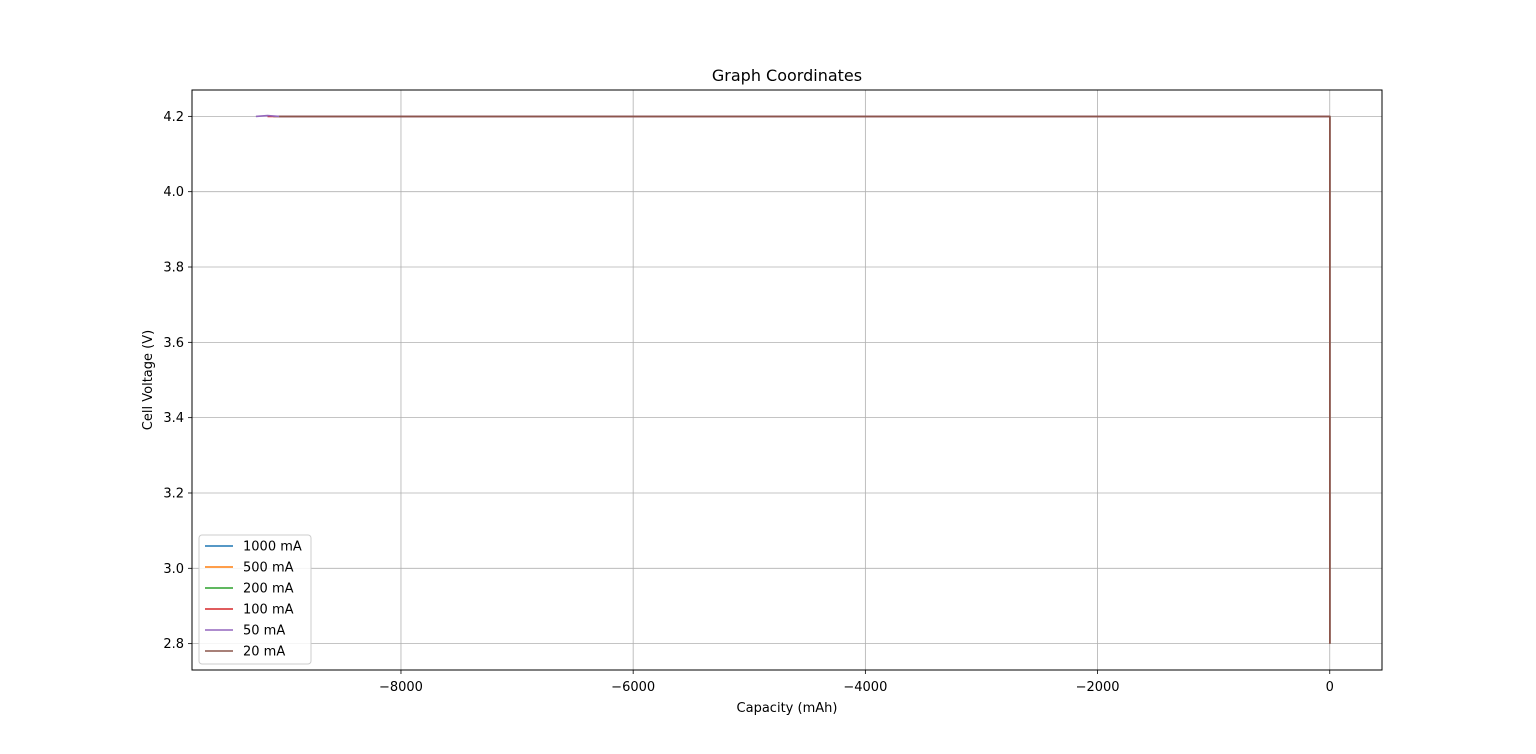 This screenshot has width=1536, height=754. I want to click on y-tick-label: 3.6, so click(173, 343).